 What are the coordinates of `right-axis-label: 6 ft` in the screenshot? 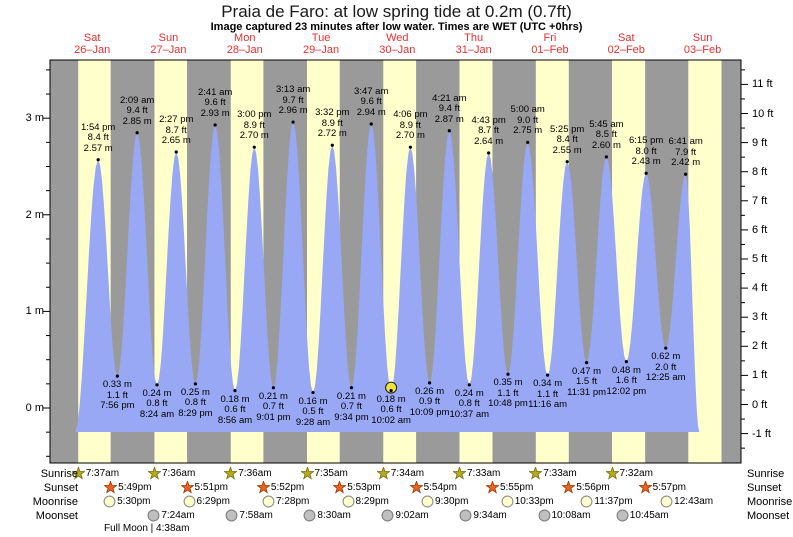 It's located at (760, 229).